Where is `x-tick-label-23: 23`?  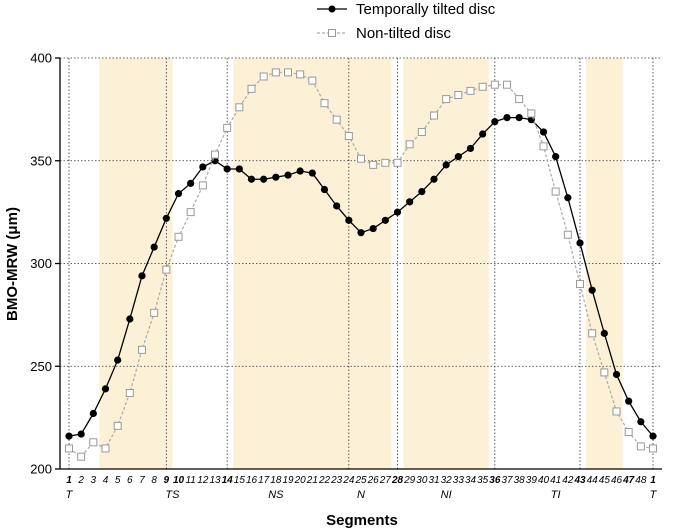
x-tick-label-23: 23 is located at coordinates (336, 480).